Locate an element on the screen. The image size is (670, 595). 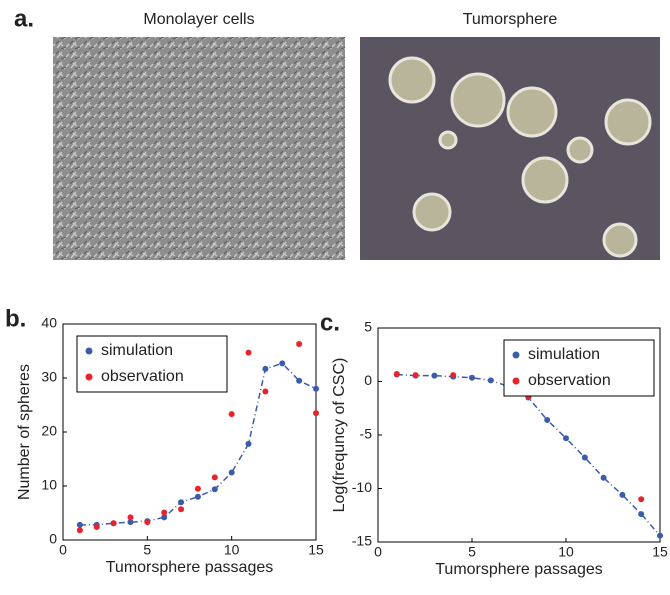
y-axis-label: Number of spheres is located at coordinates (24, 432).